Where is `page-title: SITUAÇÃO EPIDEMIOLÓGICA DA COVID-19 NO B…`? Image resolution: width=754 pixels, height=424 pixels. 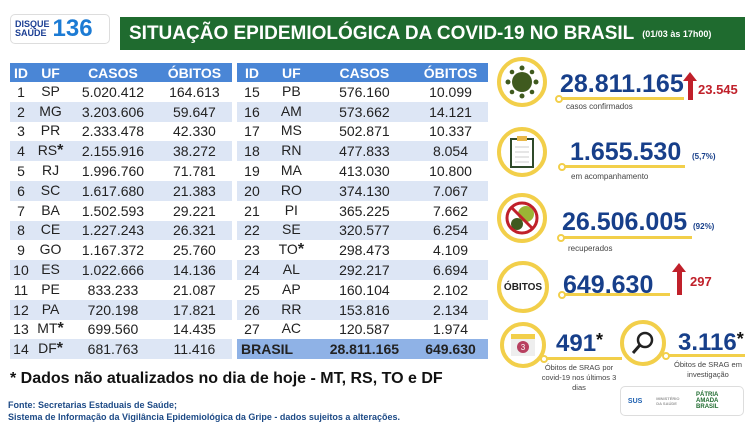 page-title: SITUAÇÃO EPIDEMIOLÓGICA DA COVID-19 NO B… is located at coordinates (382, 33).